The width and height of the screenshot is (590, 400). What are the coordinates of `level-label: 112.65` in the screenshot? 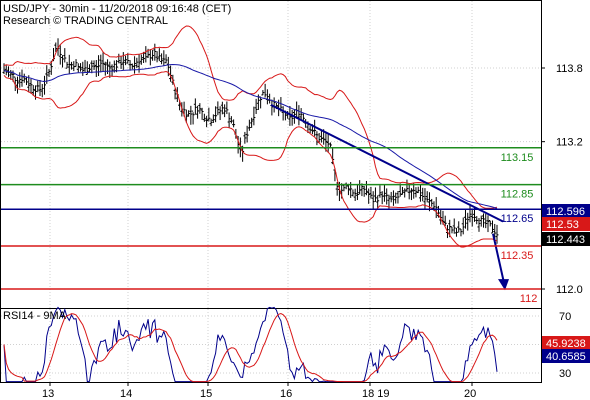 It's located at (517, 219).